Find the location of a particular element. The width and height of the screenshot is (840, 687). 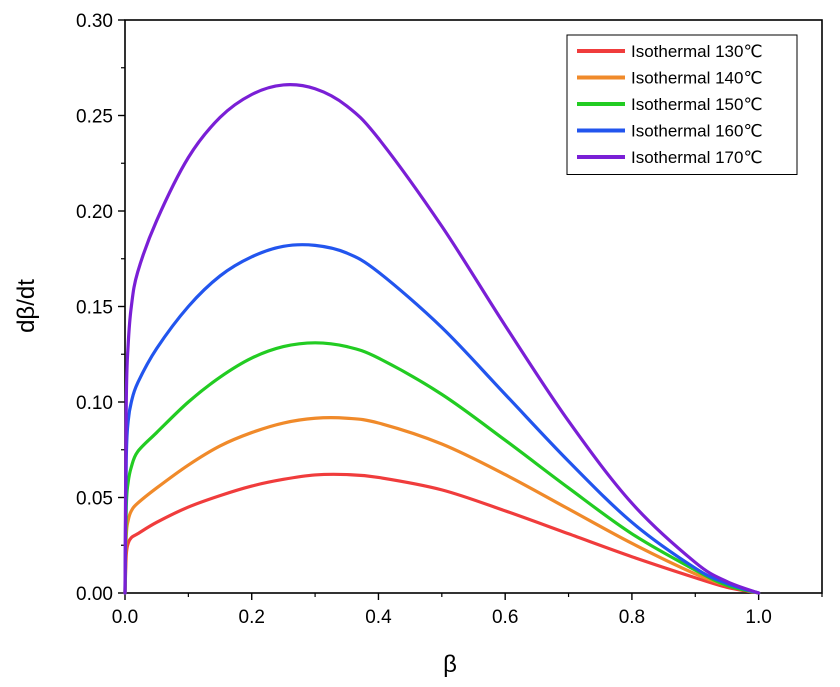

x-tick-label: 0.4 is located at coordinates (378, 617).